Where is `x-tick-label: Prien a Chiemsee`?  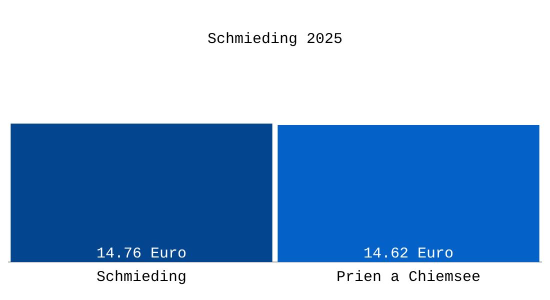
x-tick-label: Prien a Chiemsee is located at coordinates (408, 277).